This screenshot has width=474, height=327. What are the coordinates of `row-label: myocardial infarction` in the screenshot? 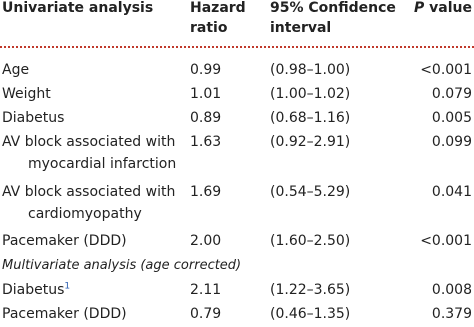 It's located at (102, 164).